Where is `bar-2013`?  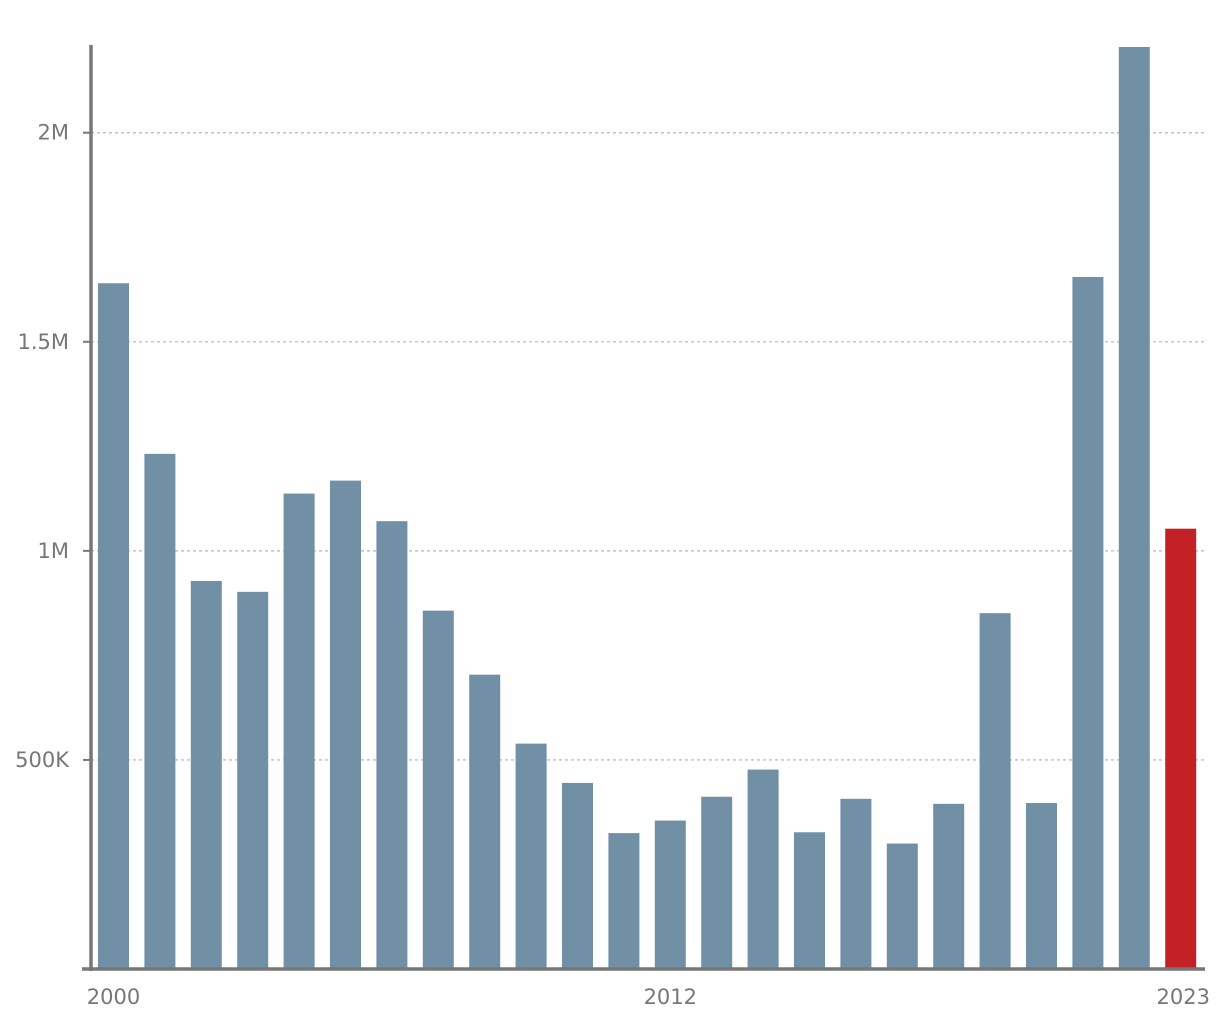 bar-2013 is located at coordinates (717, 882).